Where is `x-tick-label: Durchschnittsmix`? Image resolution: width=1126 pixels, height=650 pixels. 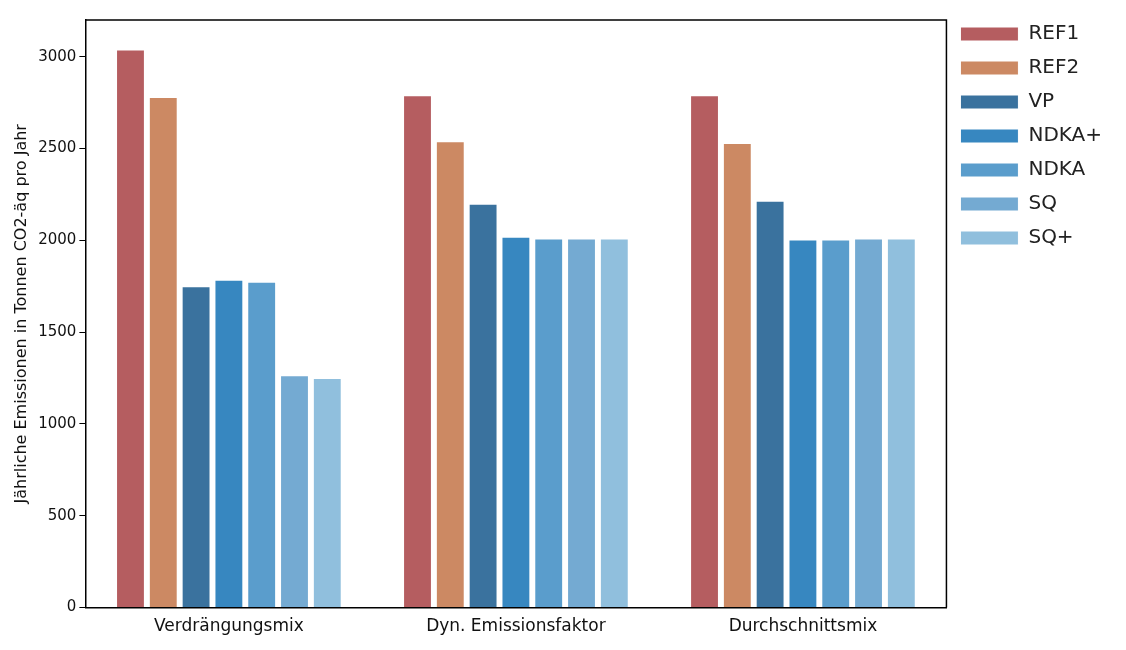
x-tick-label: Durchschnittsmix is located at coordinates (803, 625).